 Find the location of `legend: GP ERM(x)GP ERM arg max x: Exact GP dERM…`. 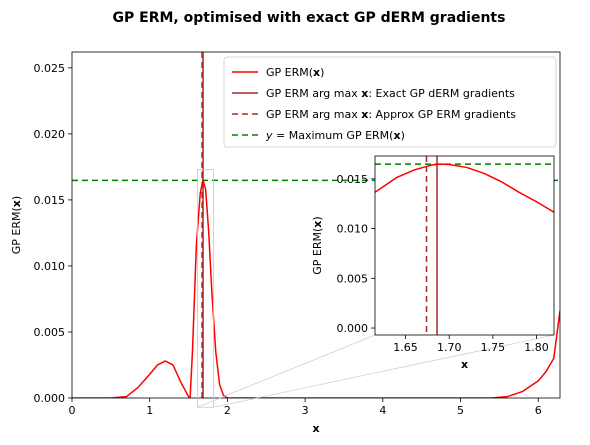

legend: GP ERM(x)GP ERM arg max x: Exact GP dERM… is located at coordinates (390, 102).